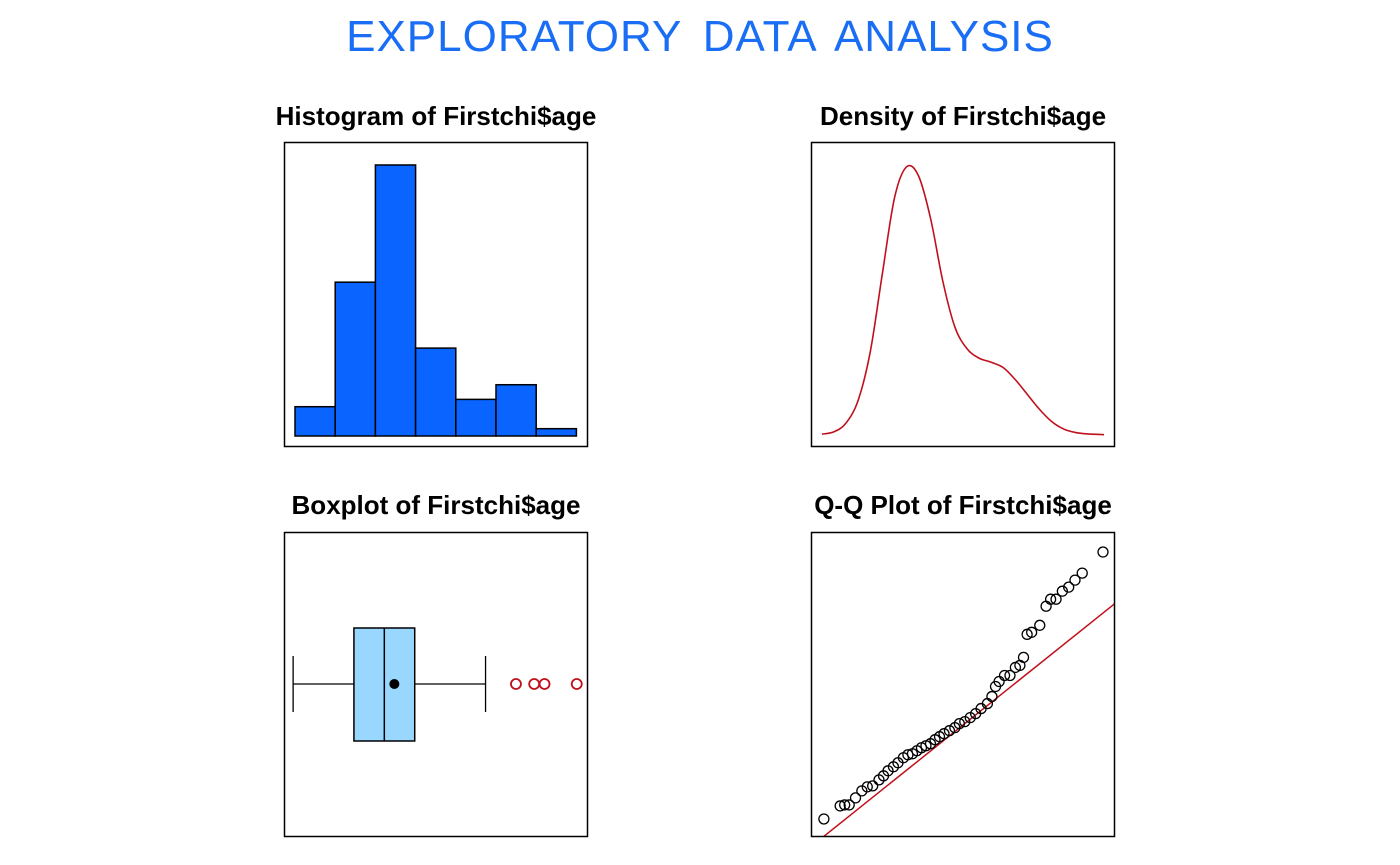  Describe the element at coordinates (963, 116) in the screenshot. I see `density-title: Density of Firstchi$age` at that location.